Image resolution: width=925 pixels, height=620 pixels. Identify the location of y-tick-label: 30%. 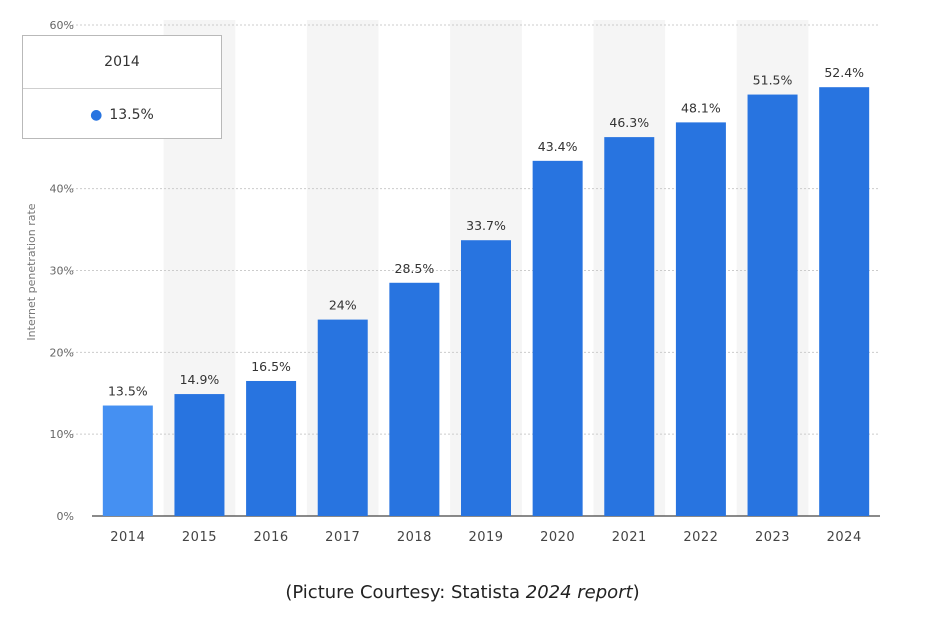
(62, 271).